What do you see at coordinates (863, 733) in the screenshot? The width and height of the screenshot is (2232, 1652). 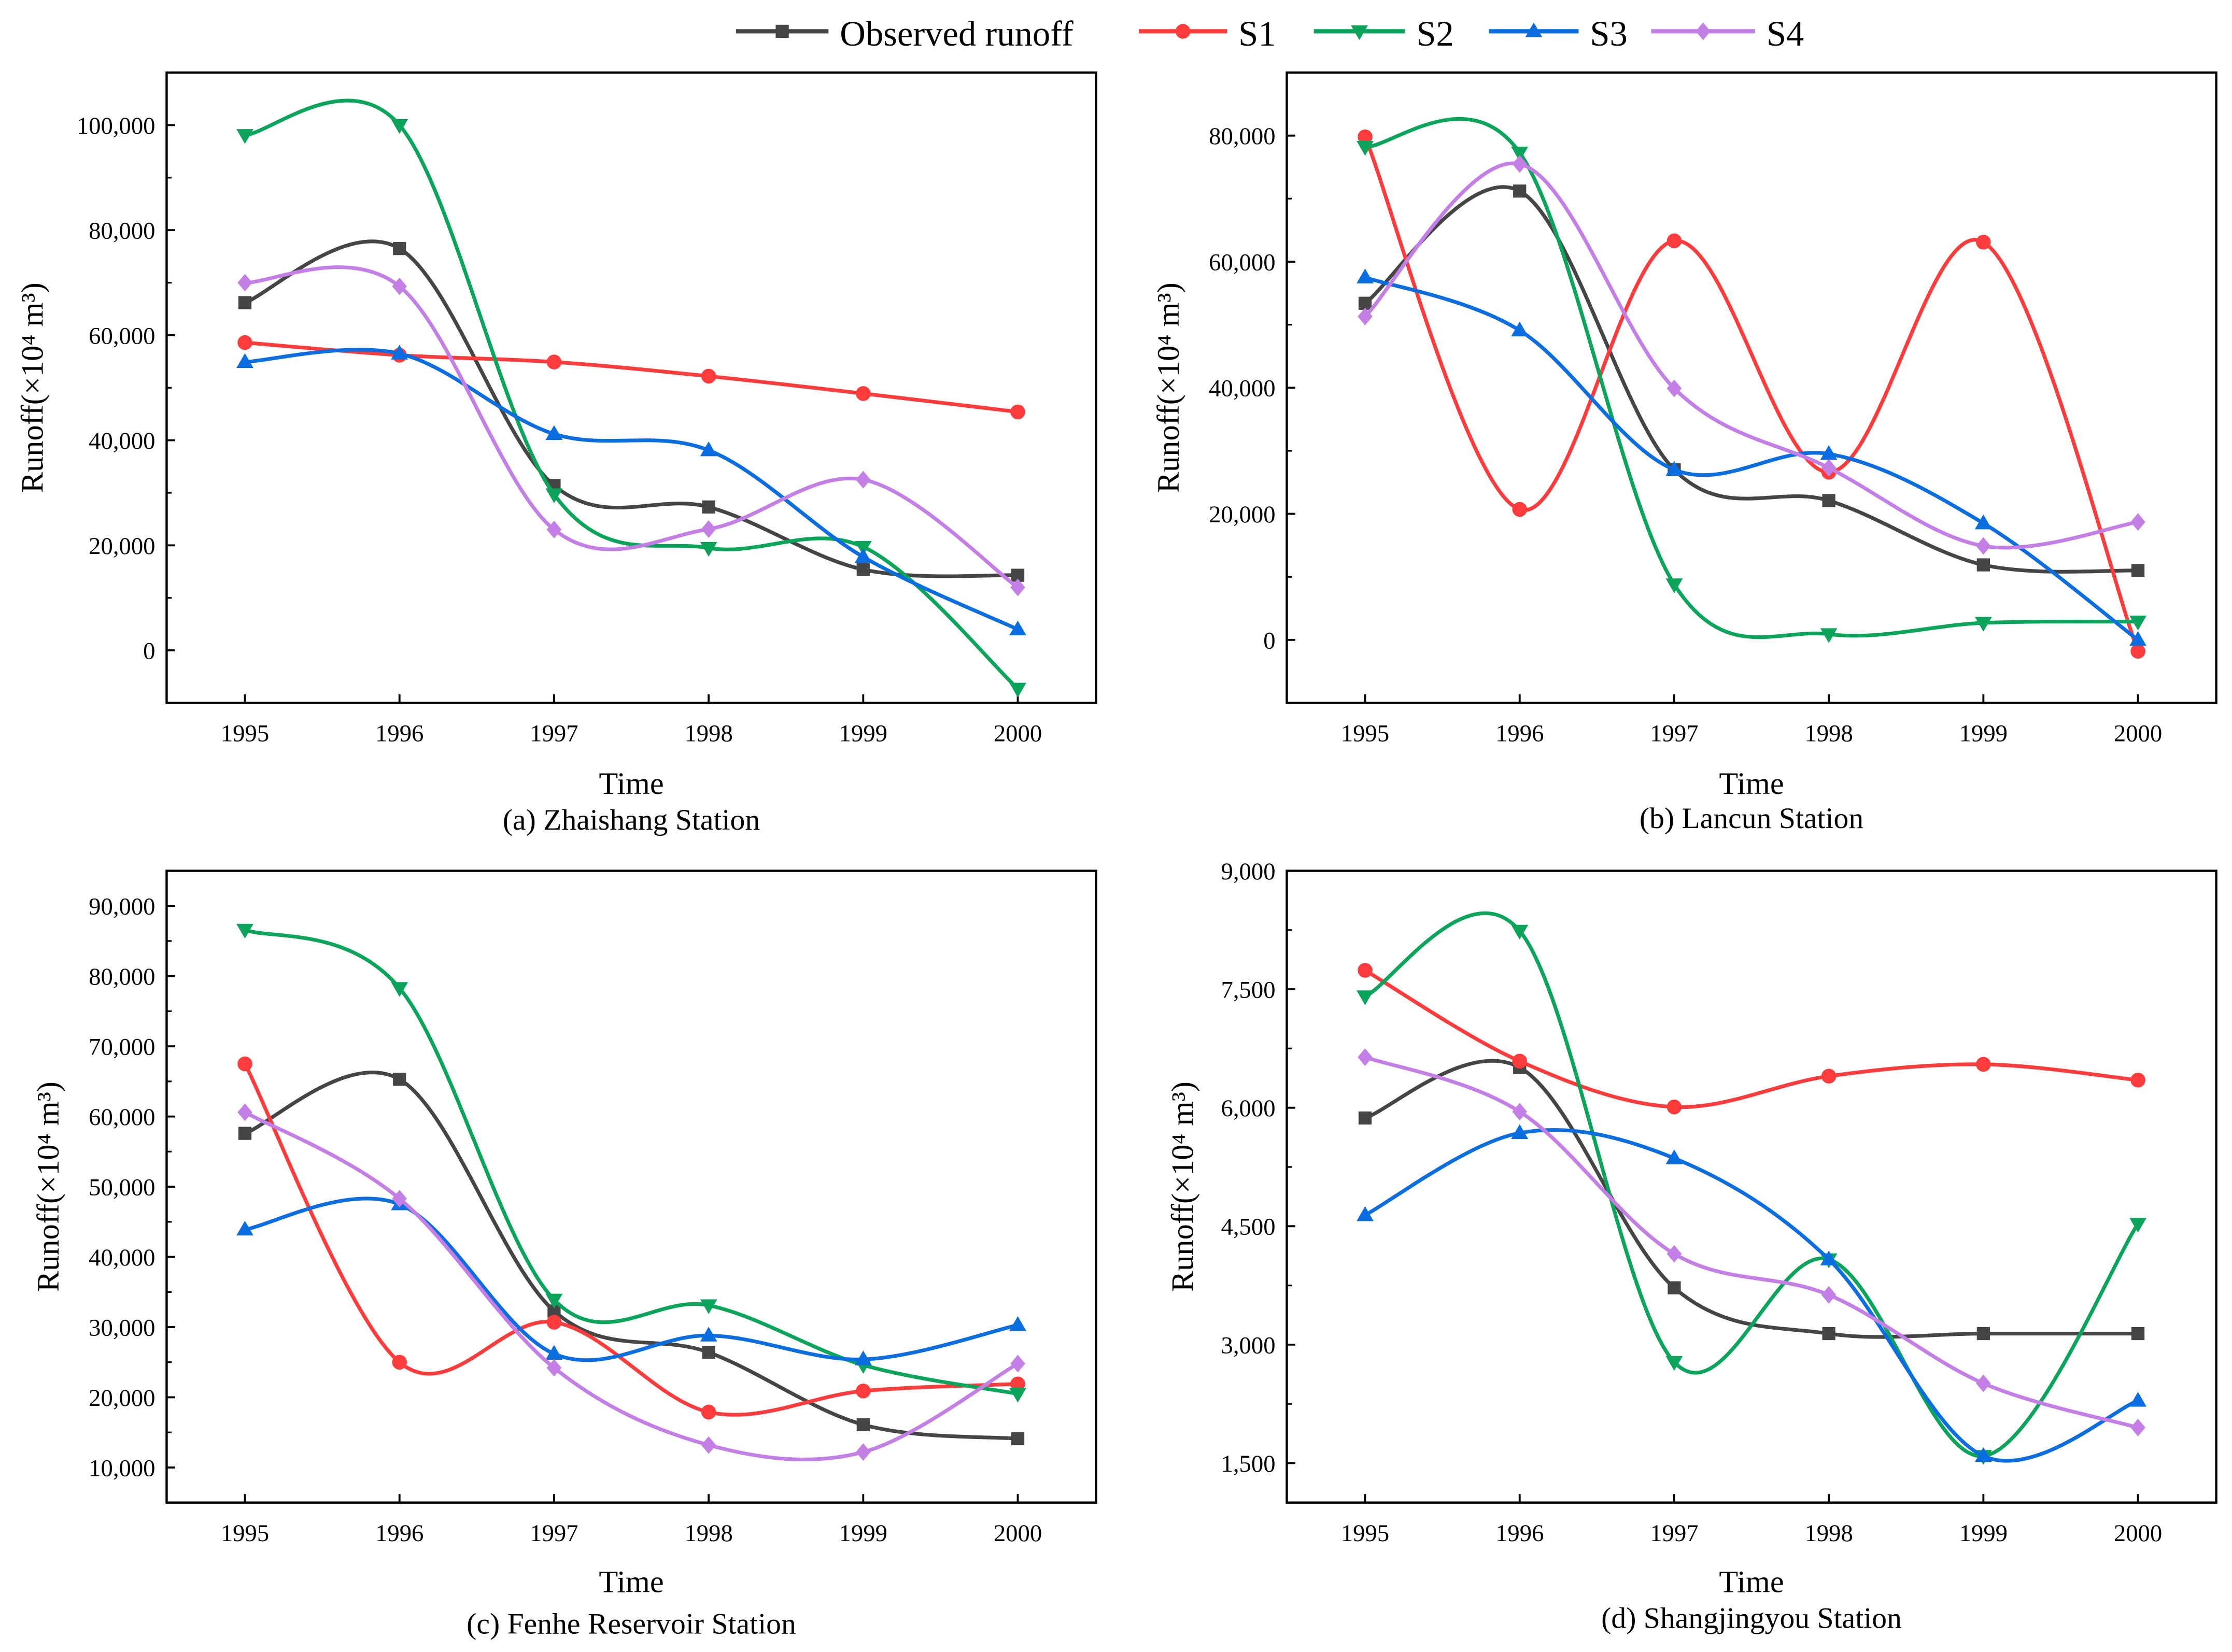 I see `x-tick-label: 1999` at bounding box center [863, 733].